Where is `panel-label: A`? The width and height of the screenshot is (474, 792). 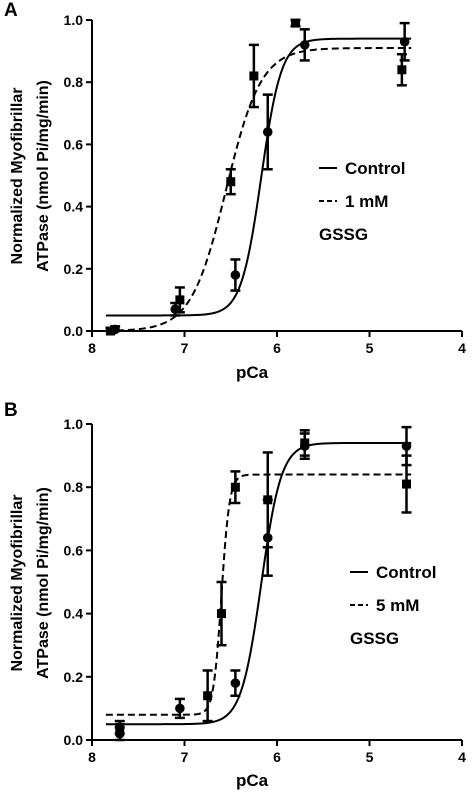
panel-label: A is located at coordinates (11, 10).